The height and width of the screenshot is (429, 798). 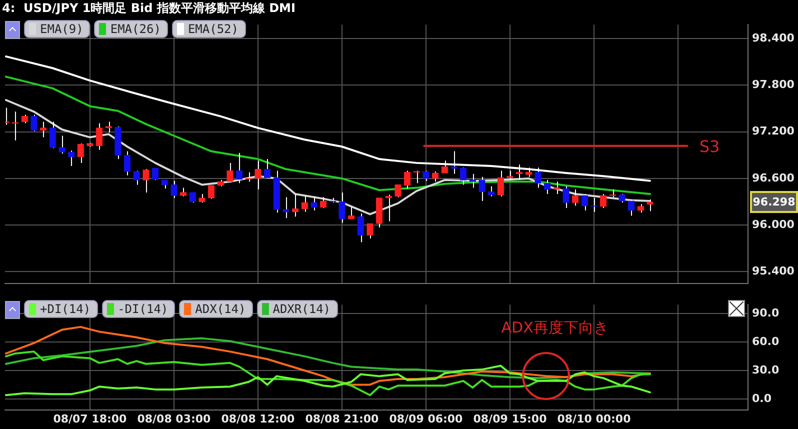 What do you see at coordinates (773, 37) in the screenshot?
I see `y-tick-label: 98.400` at bounding box center [773, 37].